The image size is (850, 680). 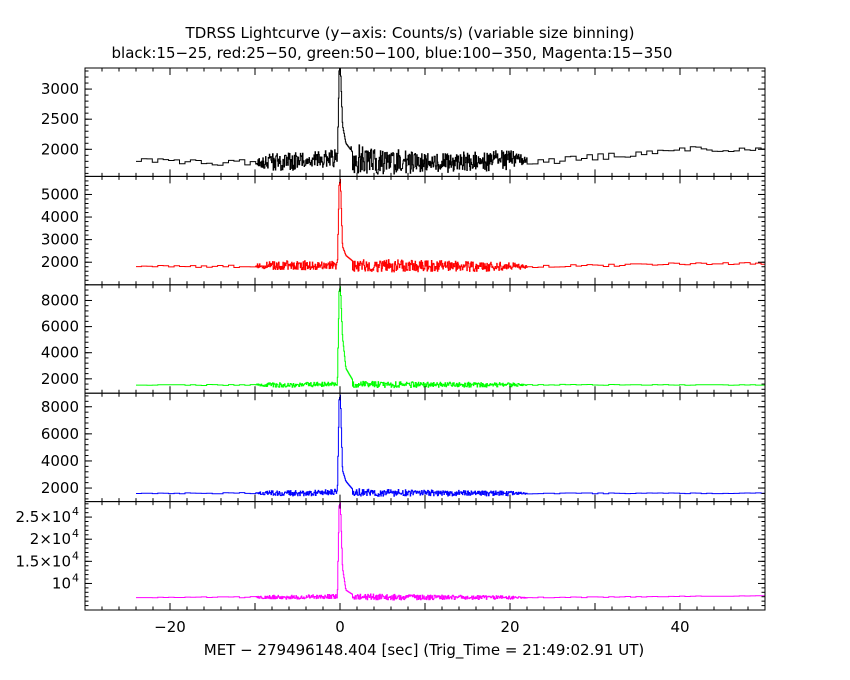 What do you see at coordinates (679, 627) in the screenshot?
I see `x-tick-label: 40` at bounding box center [679, 627].